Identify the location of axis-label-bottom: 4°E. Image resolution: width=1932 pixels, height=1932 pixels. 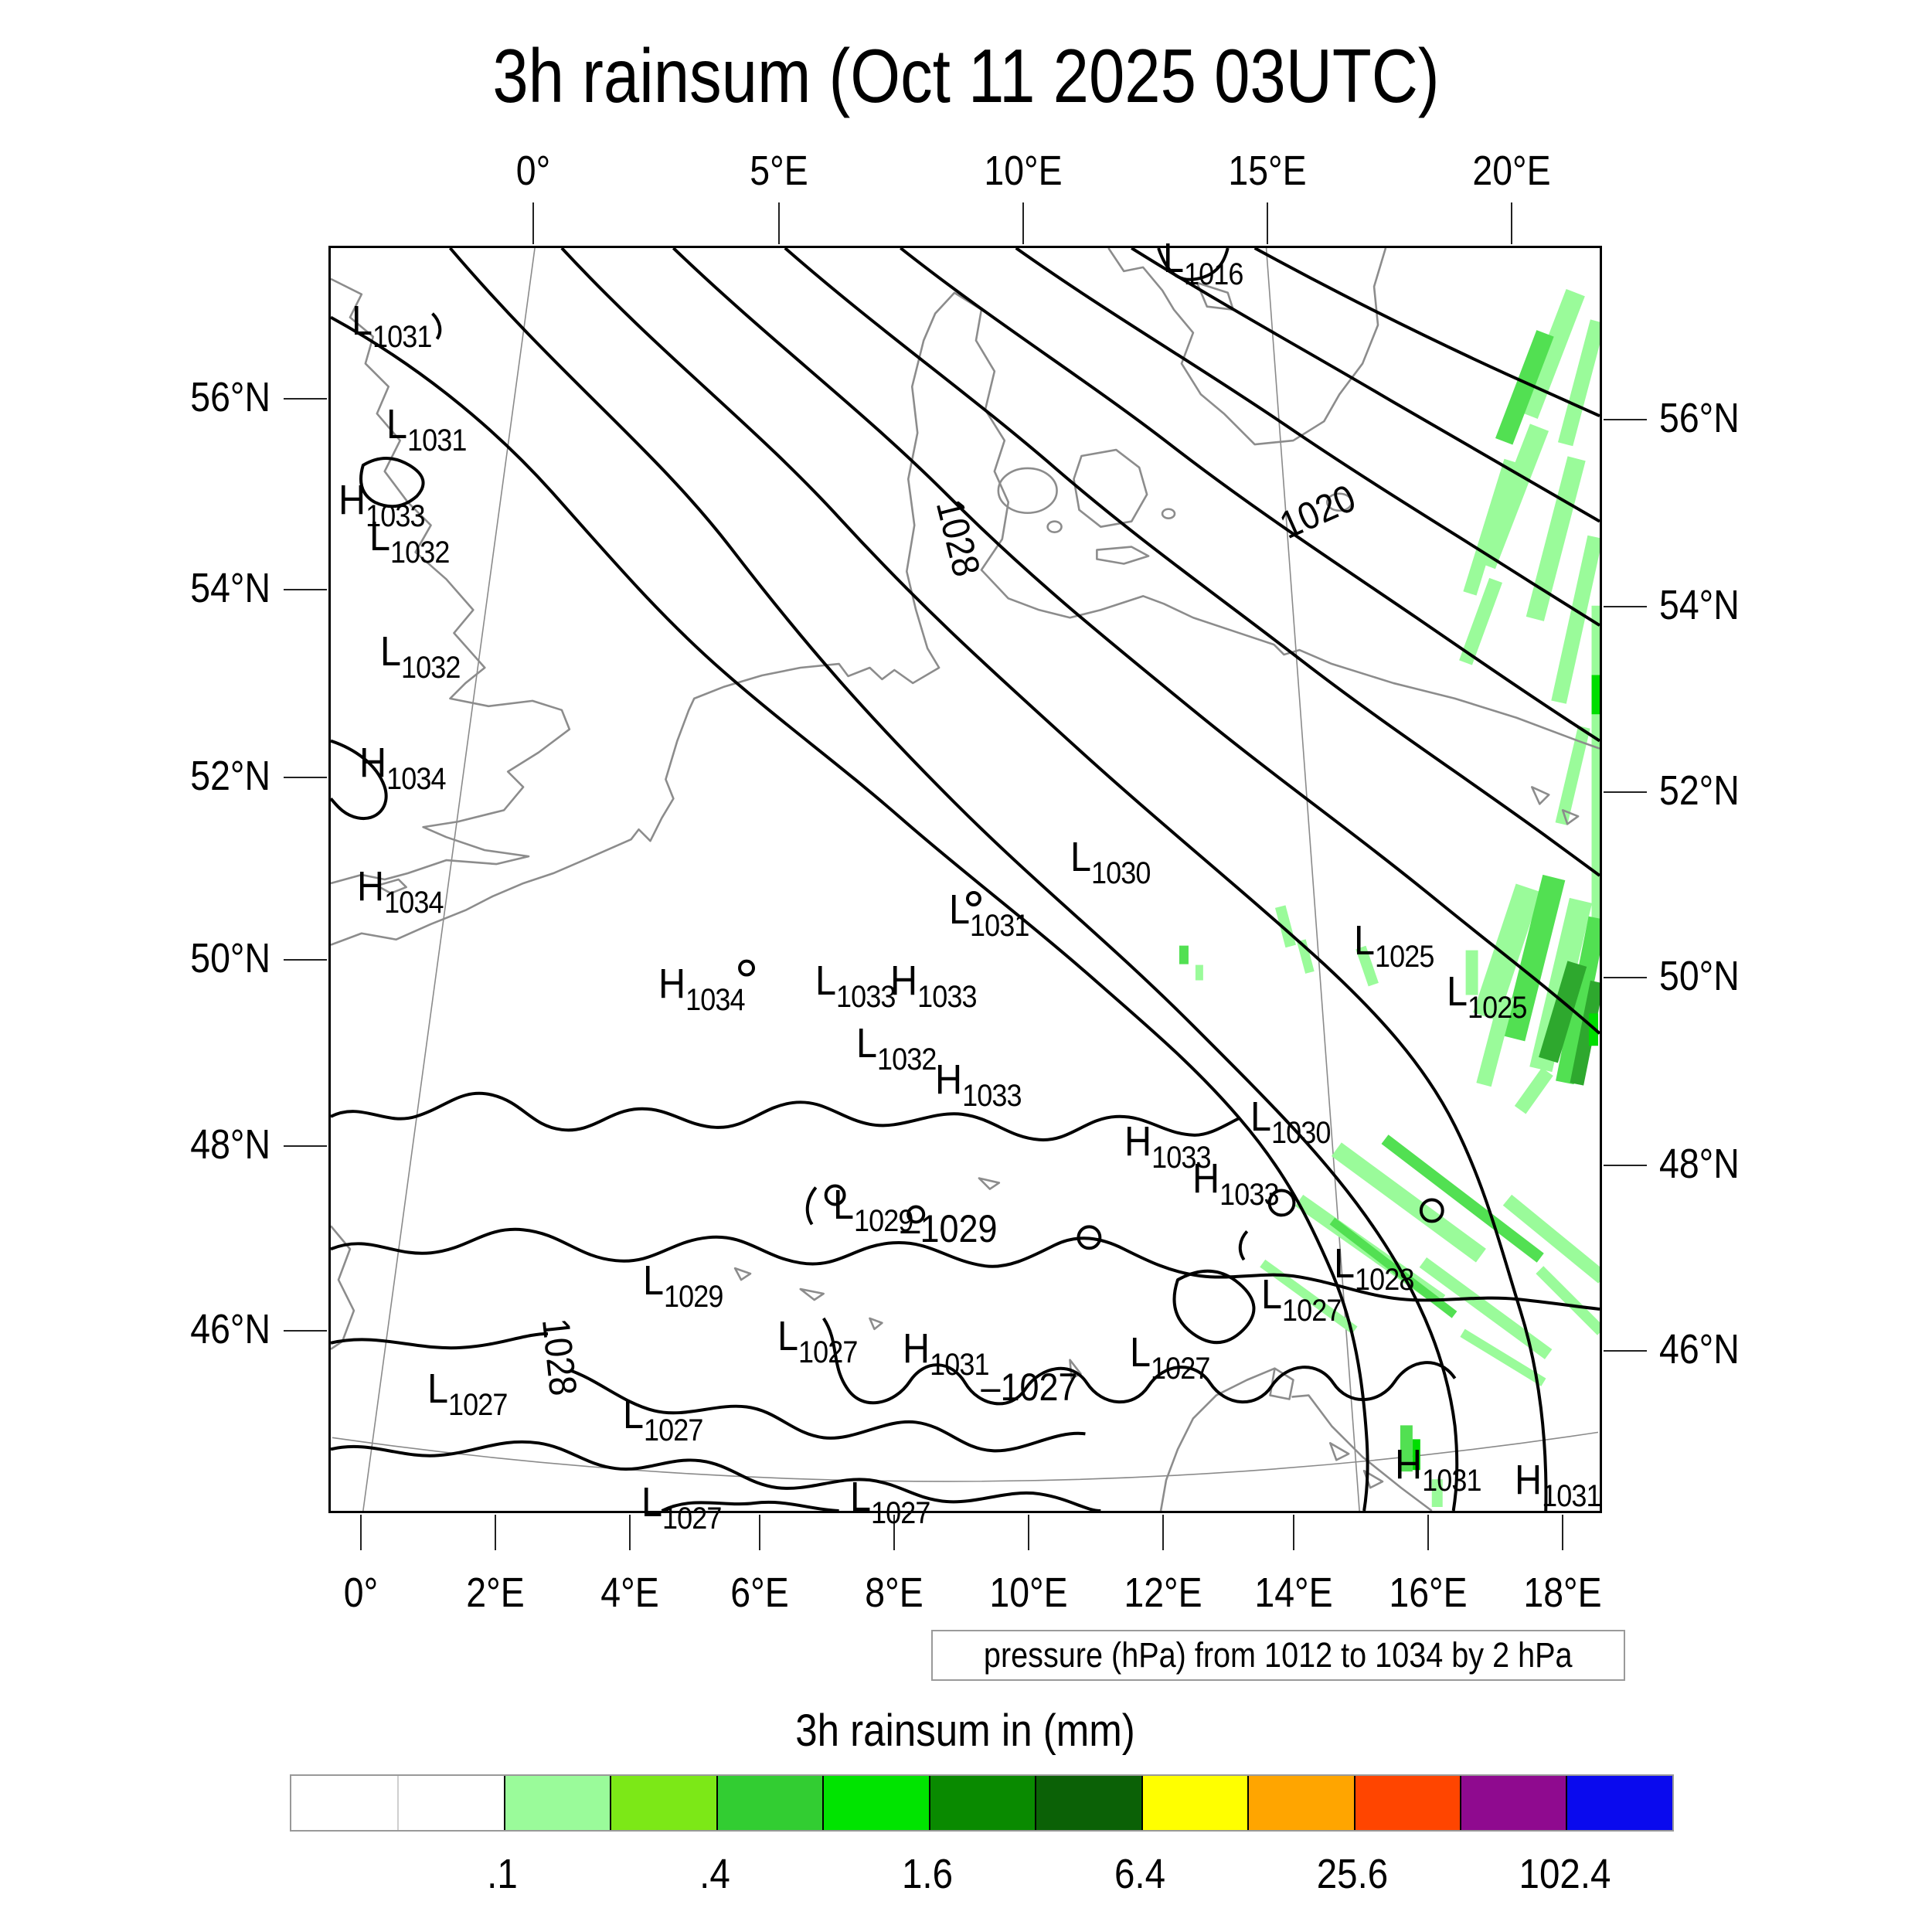
(629, 1593).